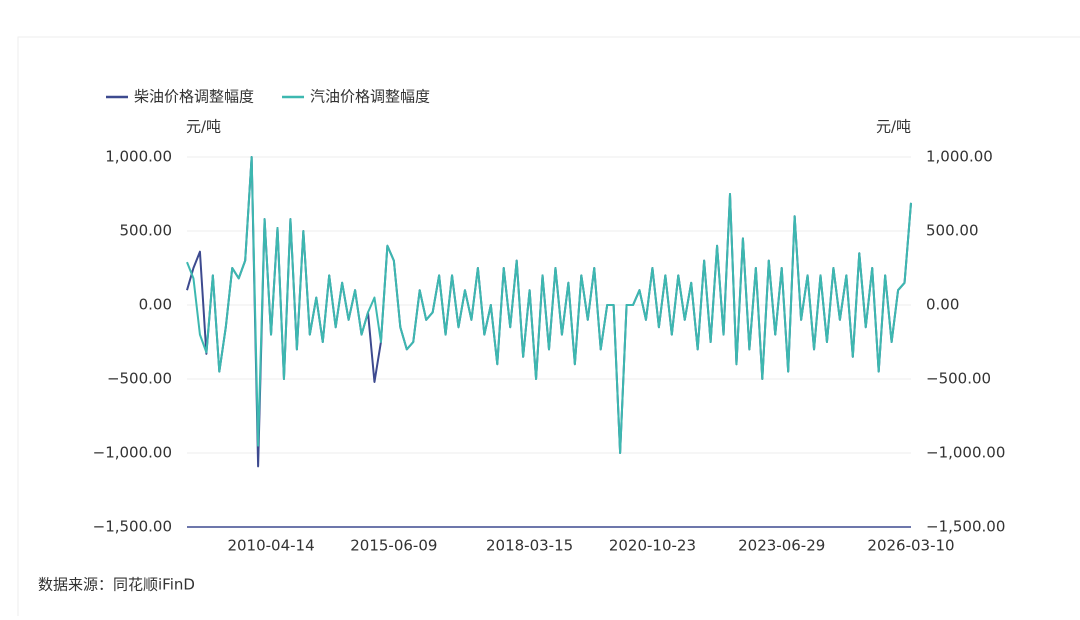 The width and height of the screenshot is (1080, 620). What do you see at coordinates (194, 97) in the screenshot?
I see `legend-label: 柴油价格调整幅度` at bounding box center [194, 97].